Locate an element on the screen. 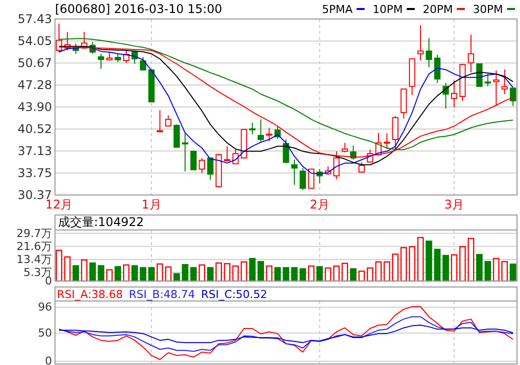 The width and height of the screenshot is (520, 365). x-tick-label: 1月 is located at coordinates (152, 205).